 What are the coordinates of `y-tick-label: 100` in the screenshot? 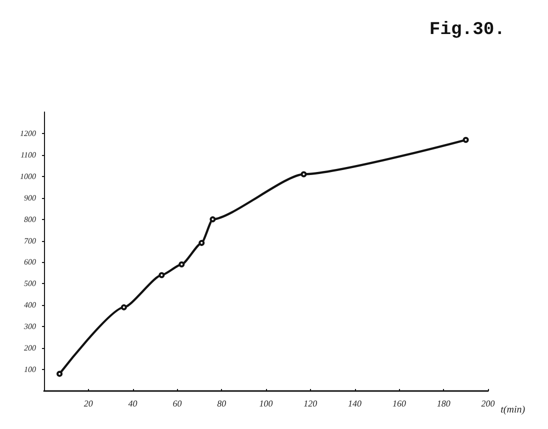 It's located at (30, 369).